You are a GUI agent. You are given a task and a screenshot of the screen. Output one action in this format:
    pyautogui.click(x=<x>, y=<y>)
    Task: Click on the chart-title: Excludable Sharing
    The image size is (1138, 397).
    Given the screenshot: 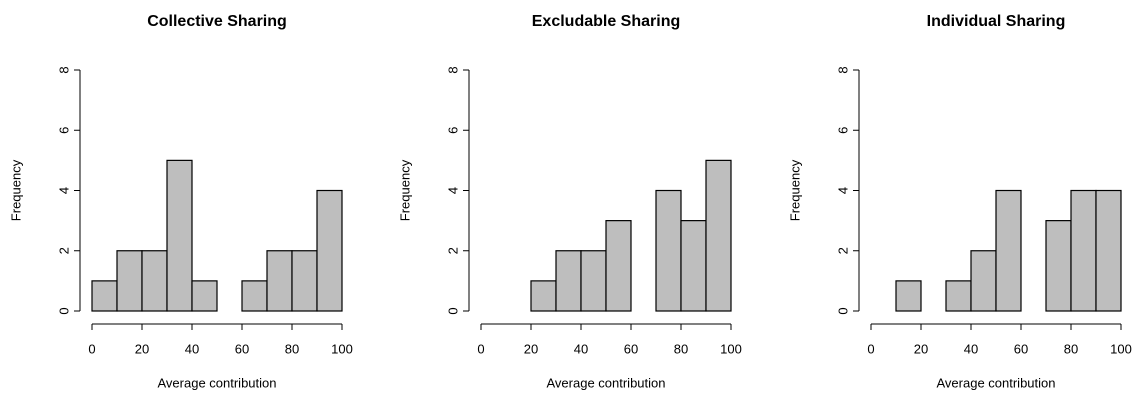 What is the action you would take?
    pyautogui.click(x=606, y=21)
    